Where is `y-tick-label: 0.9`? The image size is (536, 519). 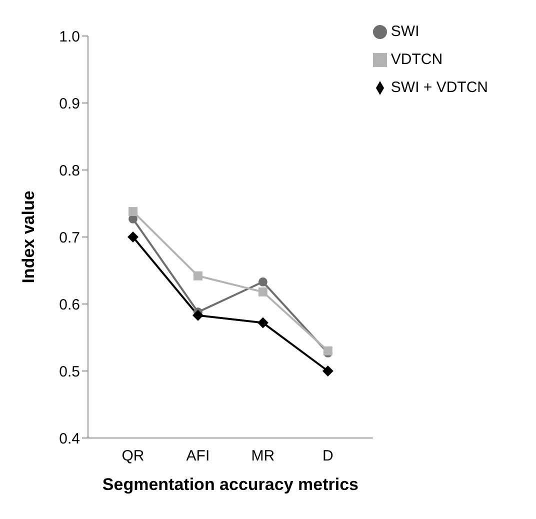
y-tick-label: 0.9 is located at coordinates (69, 103).